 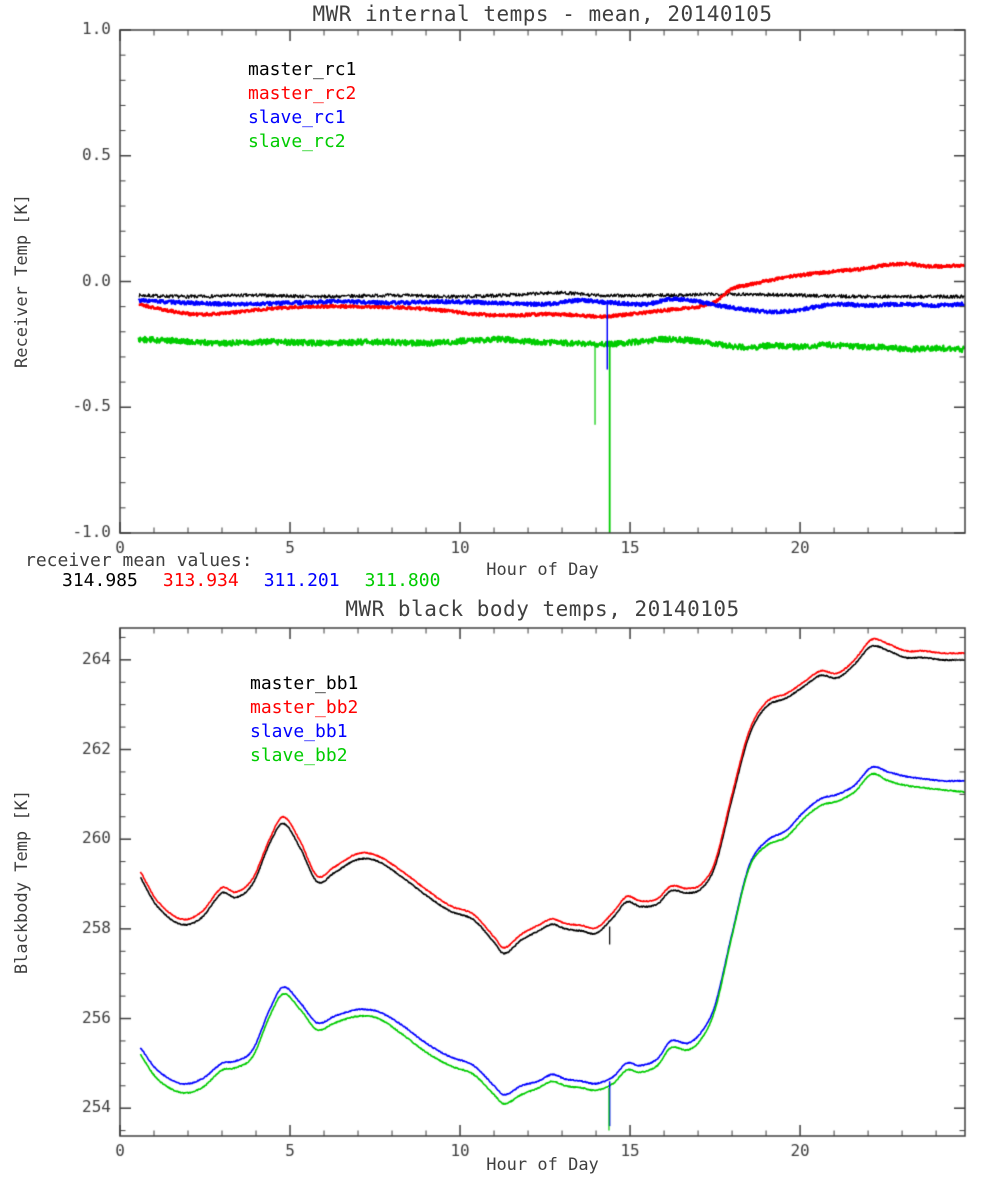 What do you see at coordinates (100, 580) in the screenshot?
I see `receiver-mean-value-0: 314.985` at bounding box center [100, 580].